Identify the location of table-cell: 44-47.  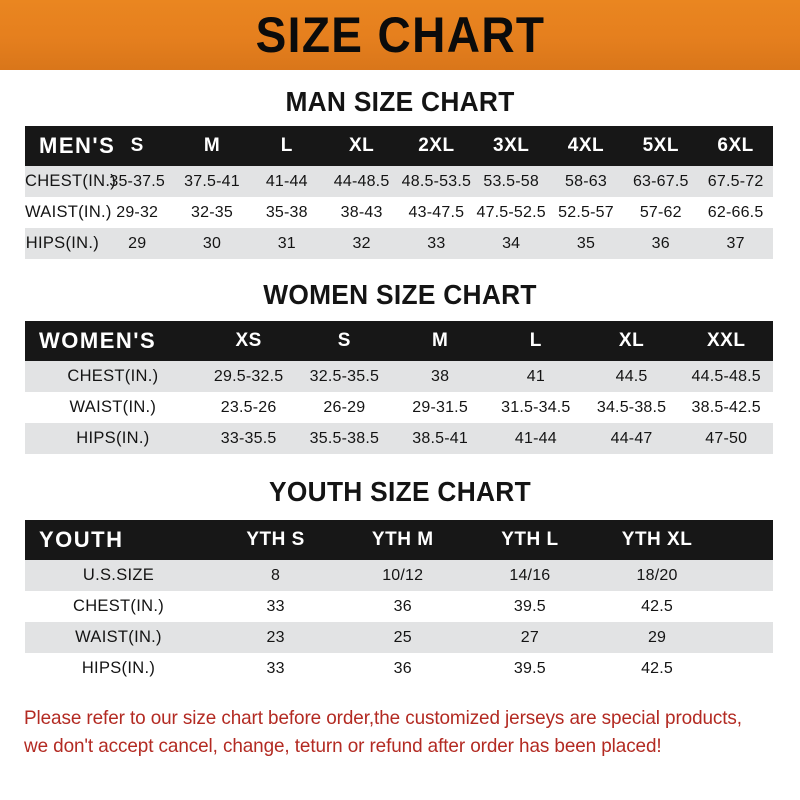
(631, 438).